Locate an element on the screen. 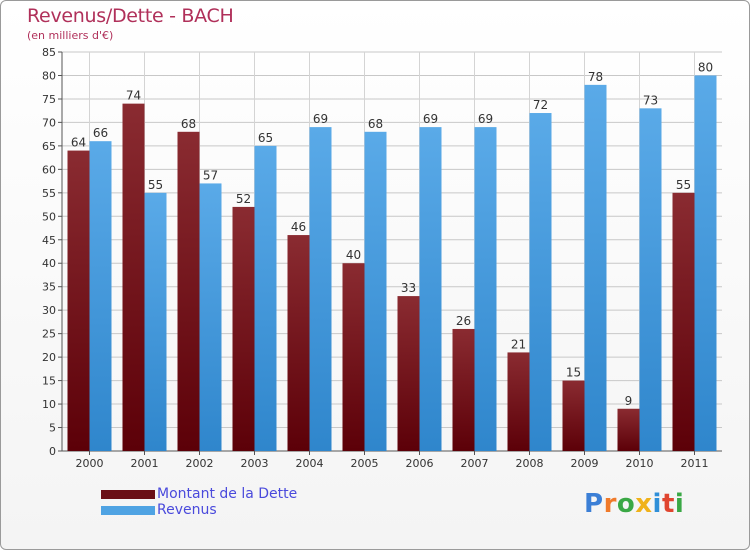 The height and width of the screenshot is (550, 750). y-tick-label: 45 is located at coordinates (49, 240).